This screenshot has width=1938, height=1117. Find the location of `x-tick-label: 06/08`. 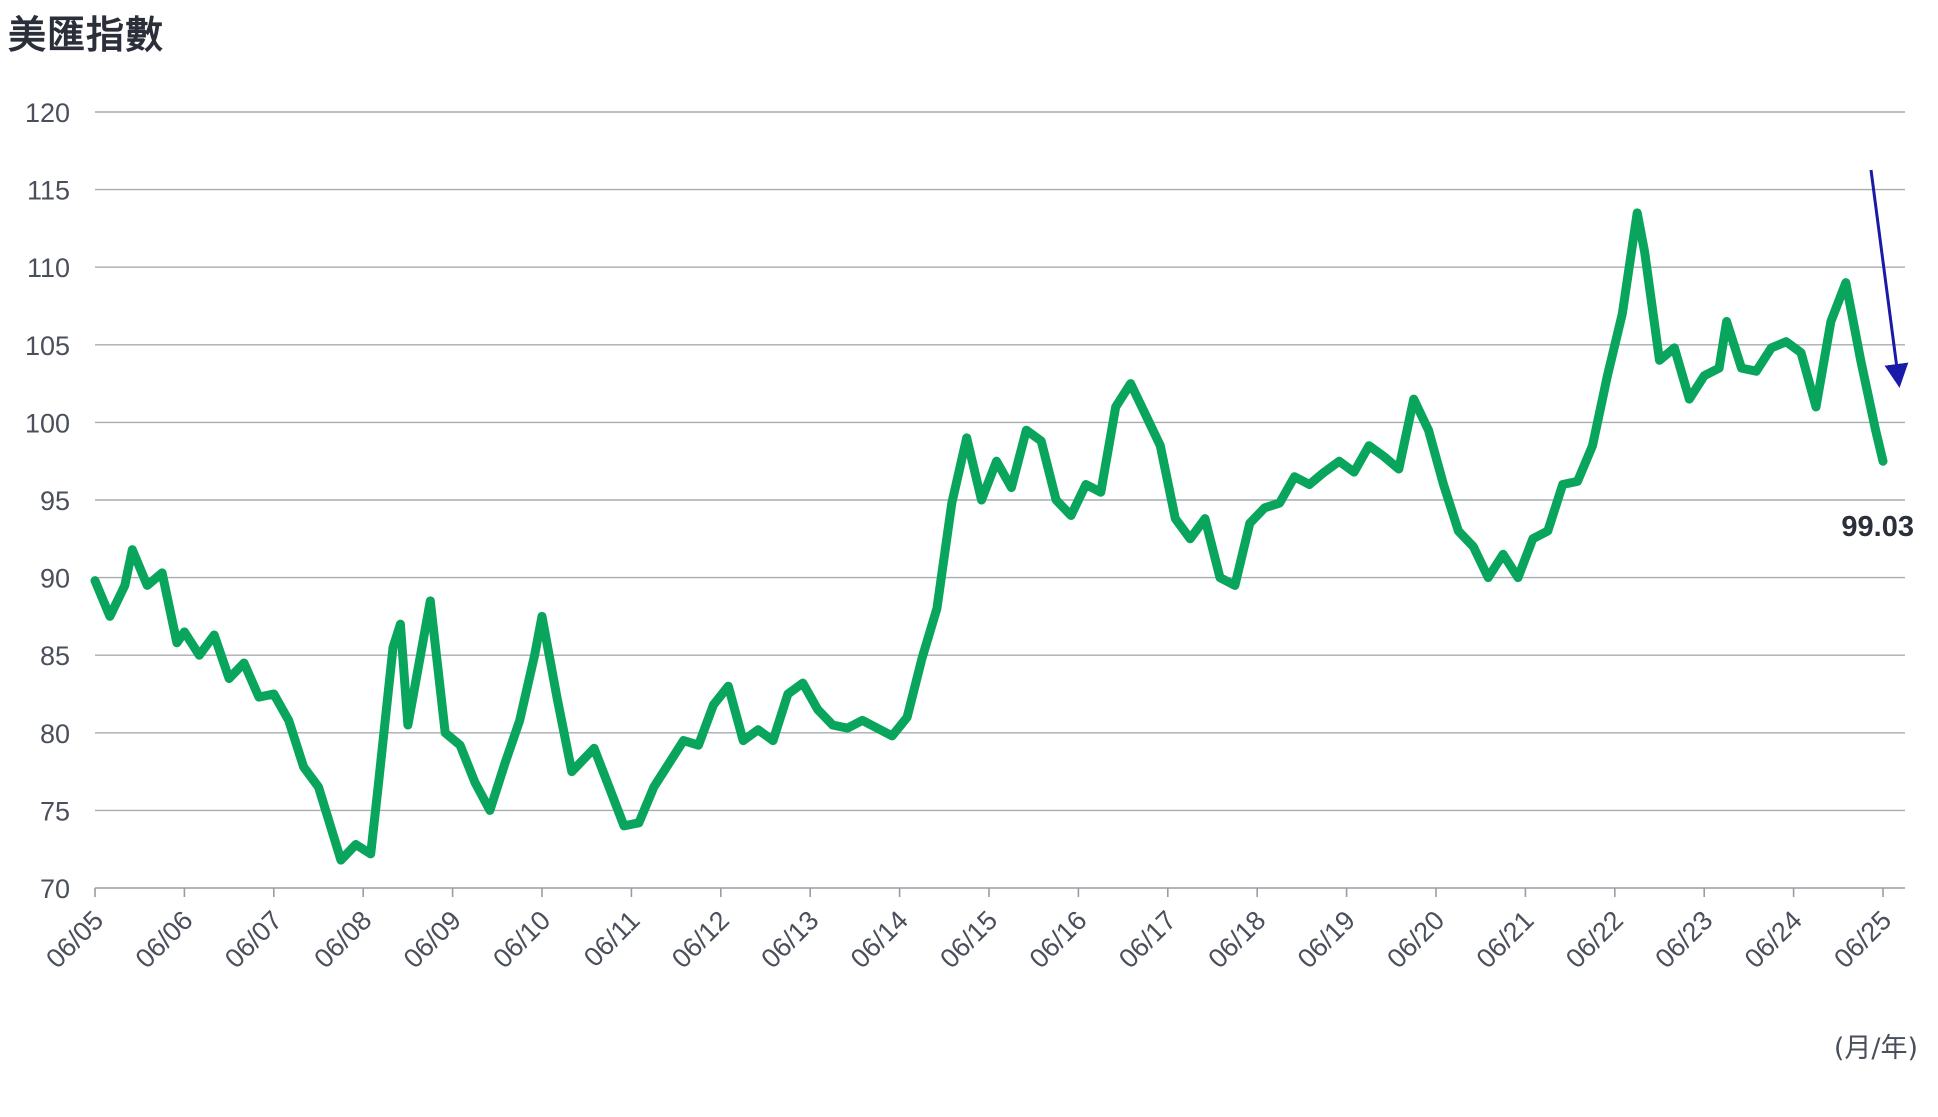

x-tick-label: 06/08 is located at coordinates (342, 939).